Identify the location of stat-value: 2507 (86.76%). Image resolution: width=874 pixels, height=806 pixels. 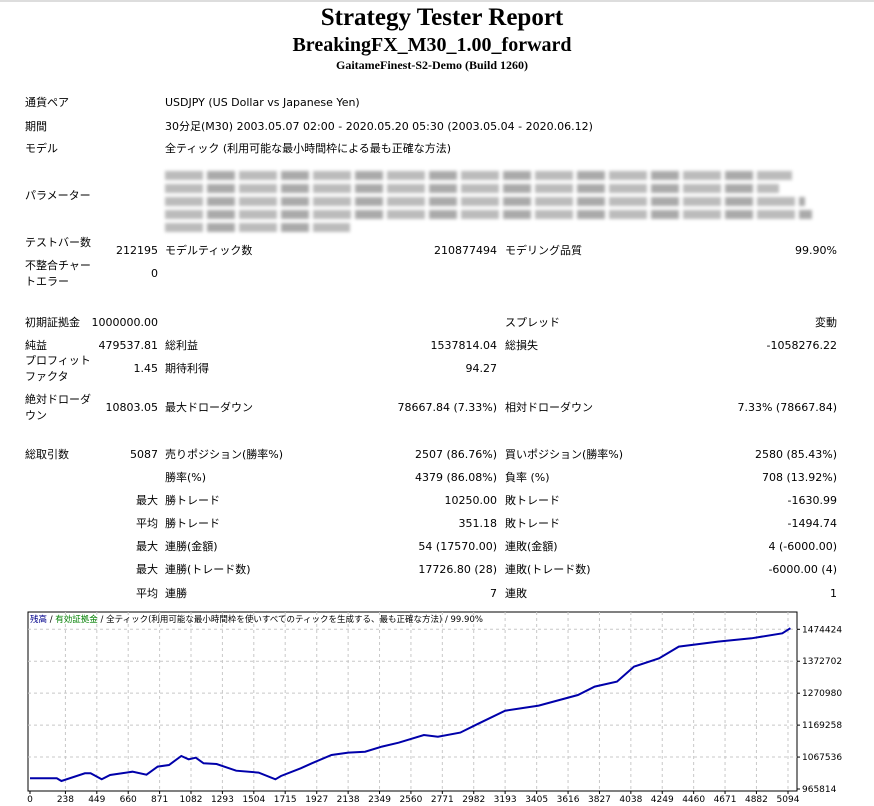
(455, 454).